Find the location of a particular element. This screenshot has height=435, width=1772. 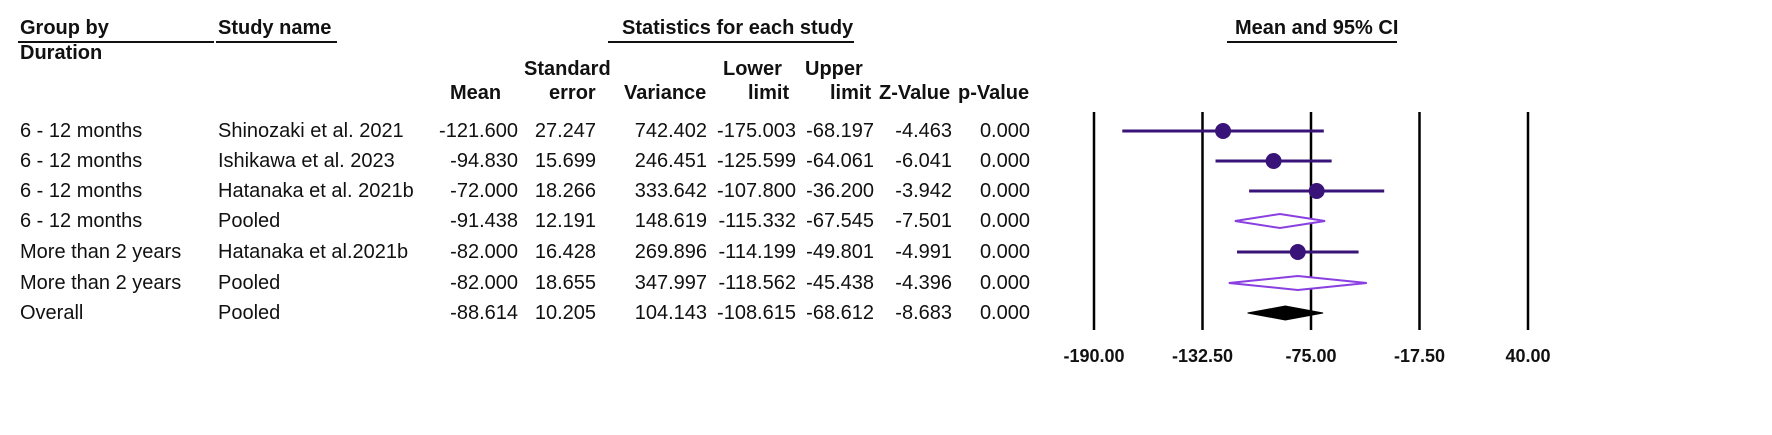

variance-cell: 742.402 is located at coordinates (670, 131).